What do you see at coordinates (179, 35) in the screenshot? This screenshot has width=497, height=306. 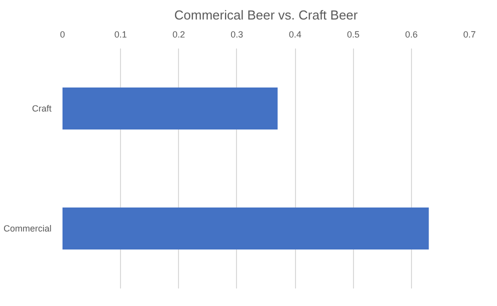 I see `x-tick-label: 0.2` at bounding box center [179, 35].